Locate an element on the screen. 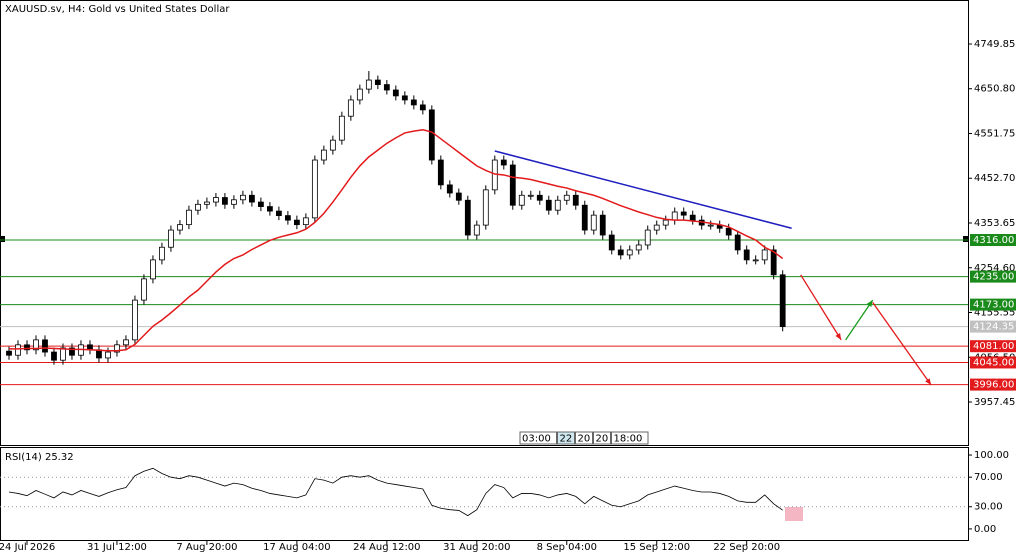 The height and width of the screenshot is (558, 1024). level-label: 4081.00 is located at coordinates (993, 346).